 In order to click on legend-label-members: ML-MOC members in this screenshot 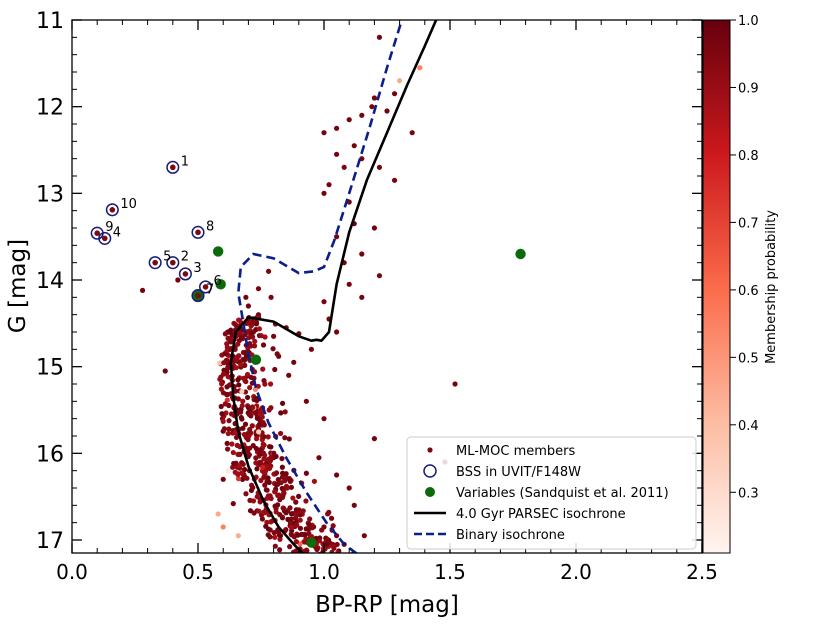, I will do `click(515, 451)`.